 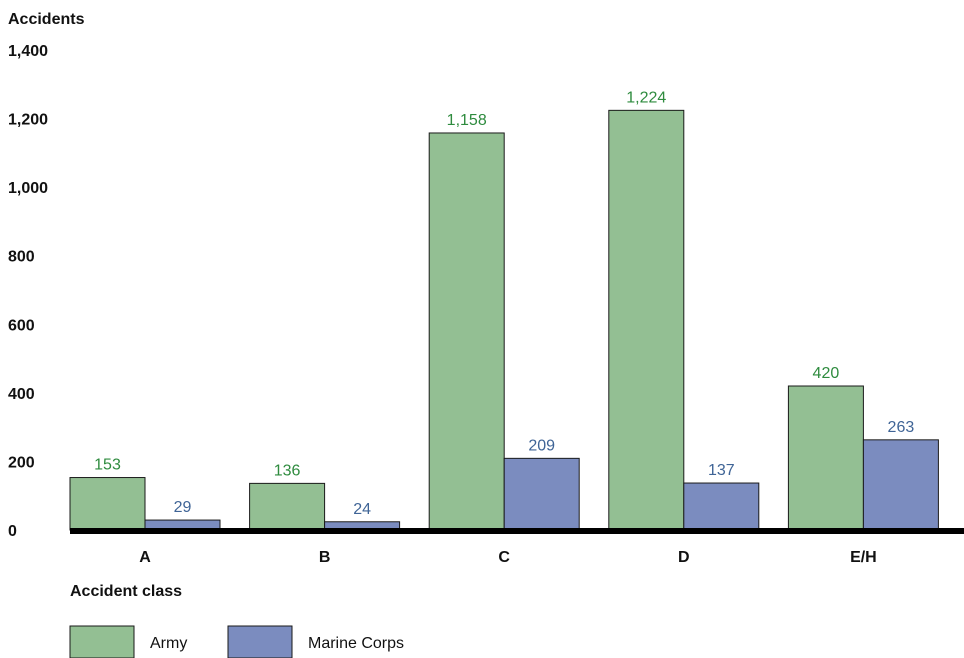 I want to click on x-tick-label: B, so click(x=325, y=557).